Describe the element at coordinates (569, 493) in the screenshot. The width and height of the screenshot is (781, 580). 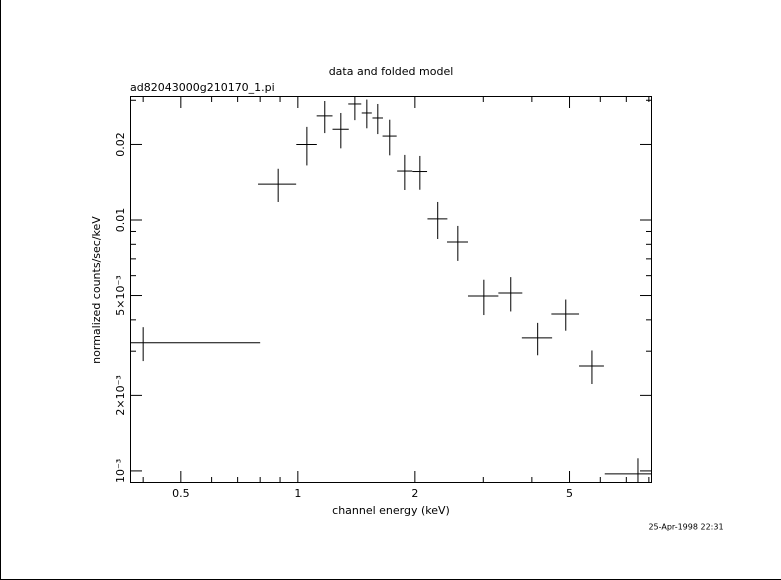
I see `x-tick-label: 5` at that location.